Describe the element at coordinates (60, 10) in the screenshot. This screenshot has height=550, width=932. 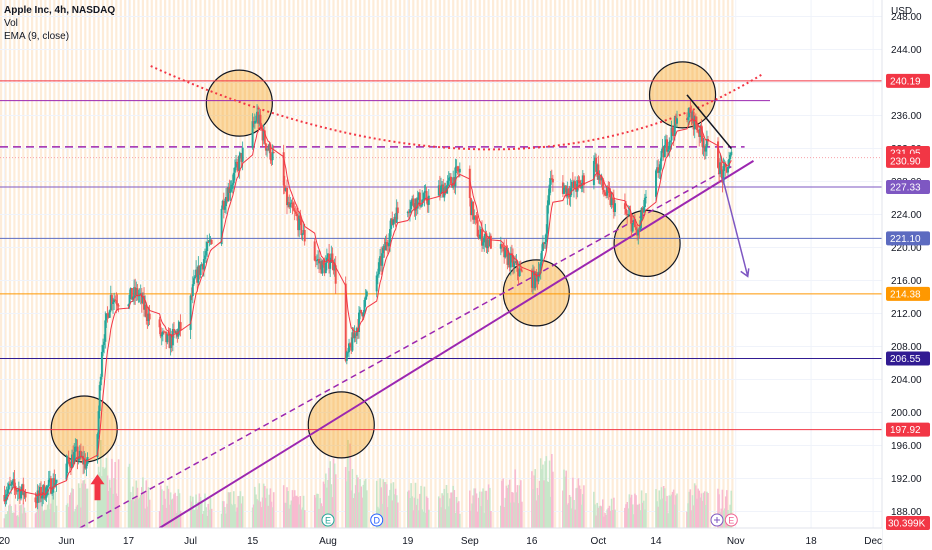
I see `legend-title: Apple Inc, 4h, NASDAQ` at that location.